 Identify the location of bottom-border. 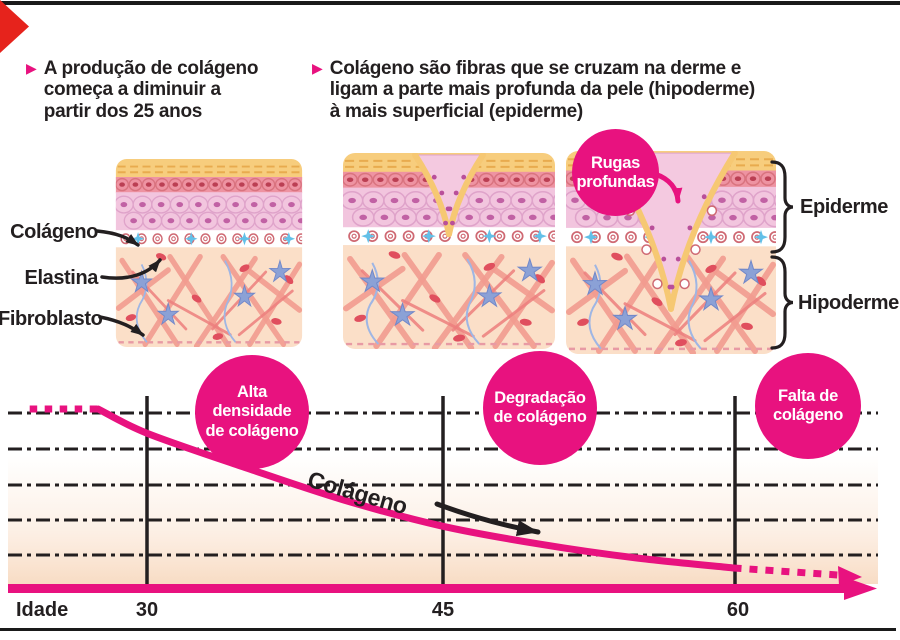
(448, 629).